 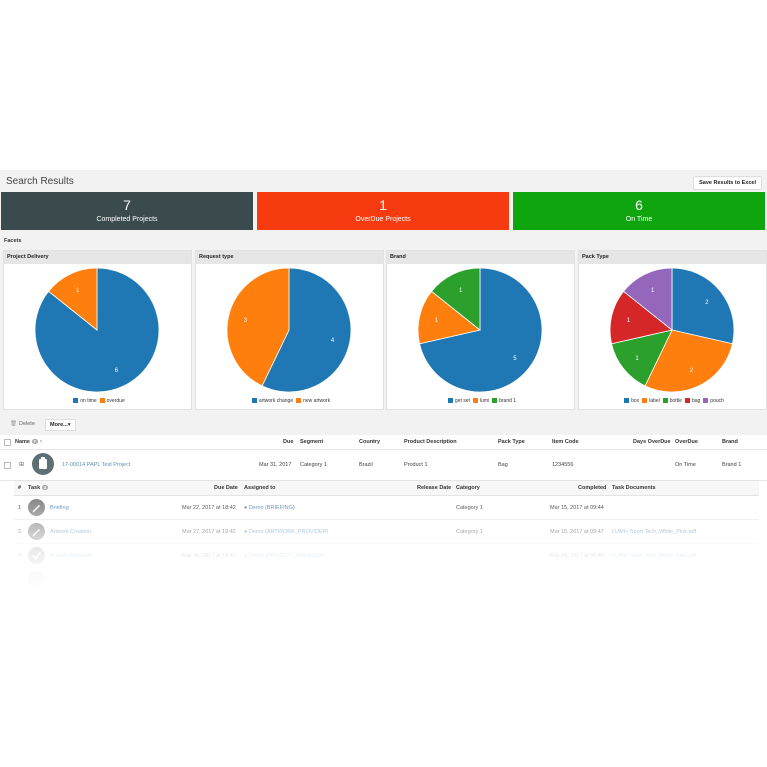 What do you see at coordinates (41, 442) in the screenshot?
I see `sort-arrow-icon: ↑` at bounding box center [41, 442].